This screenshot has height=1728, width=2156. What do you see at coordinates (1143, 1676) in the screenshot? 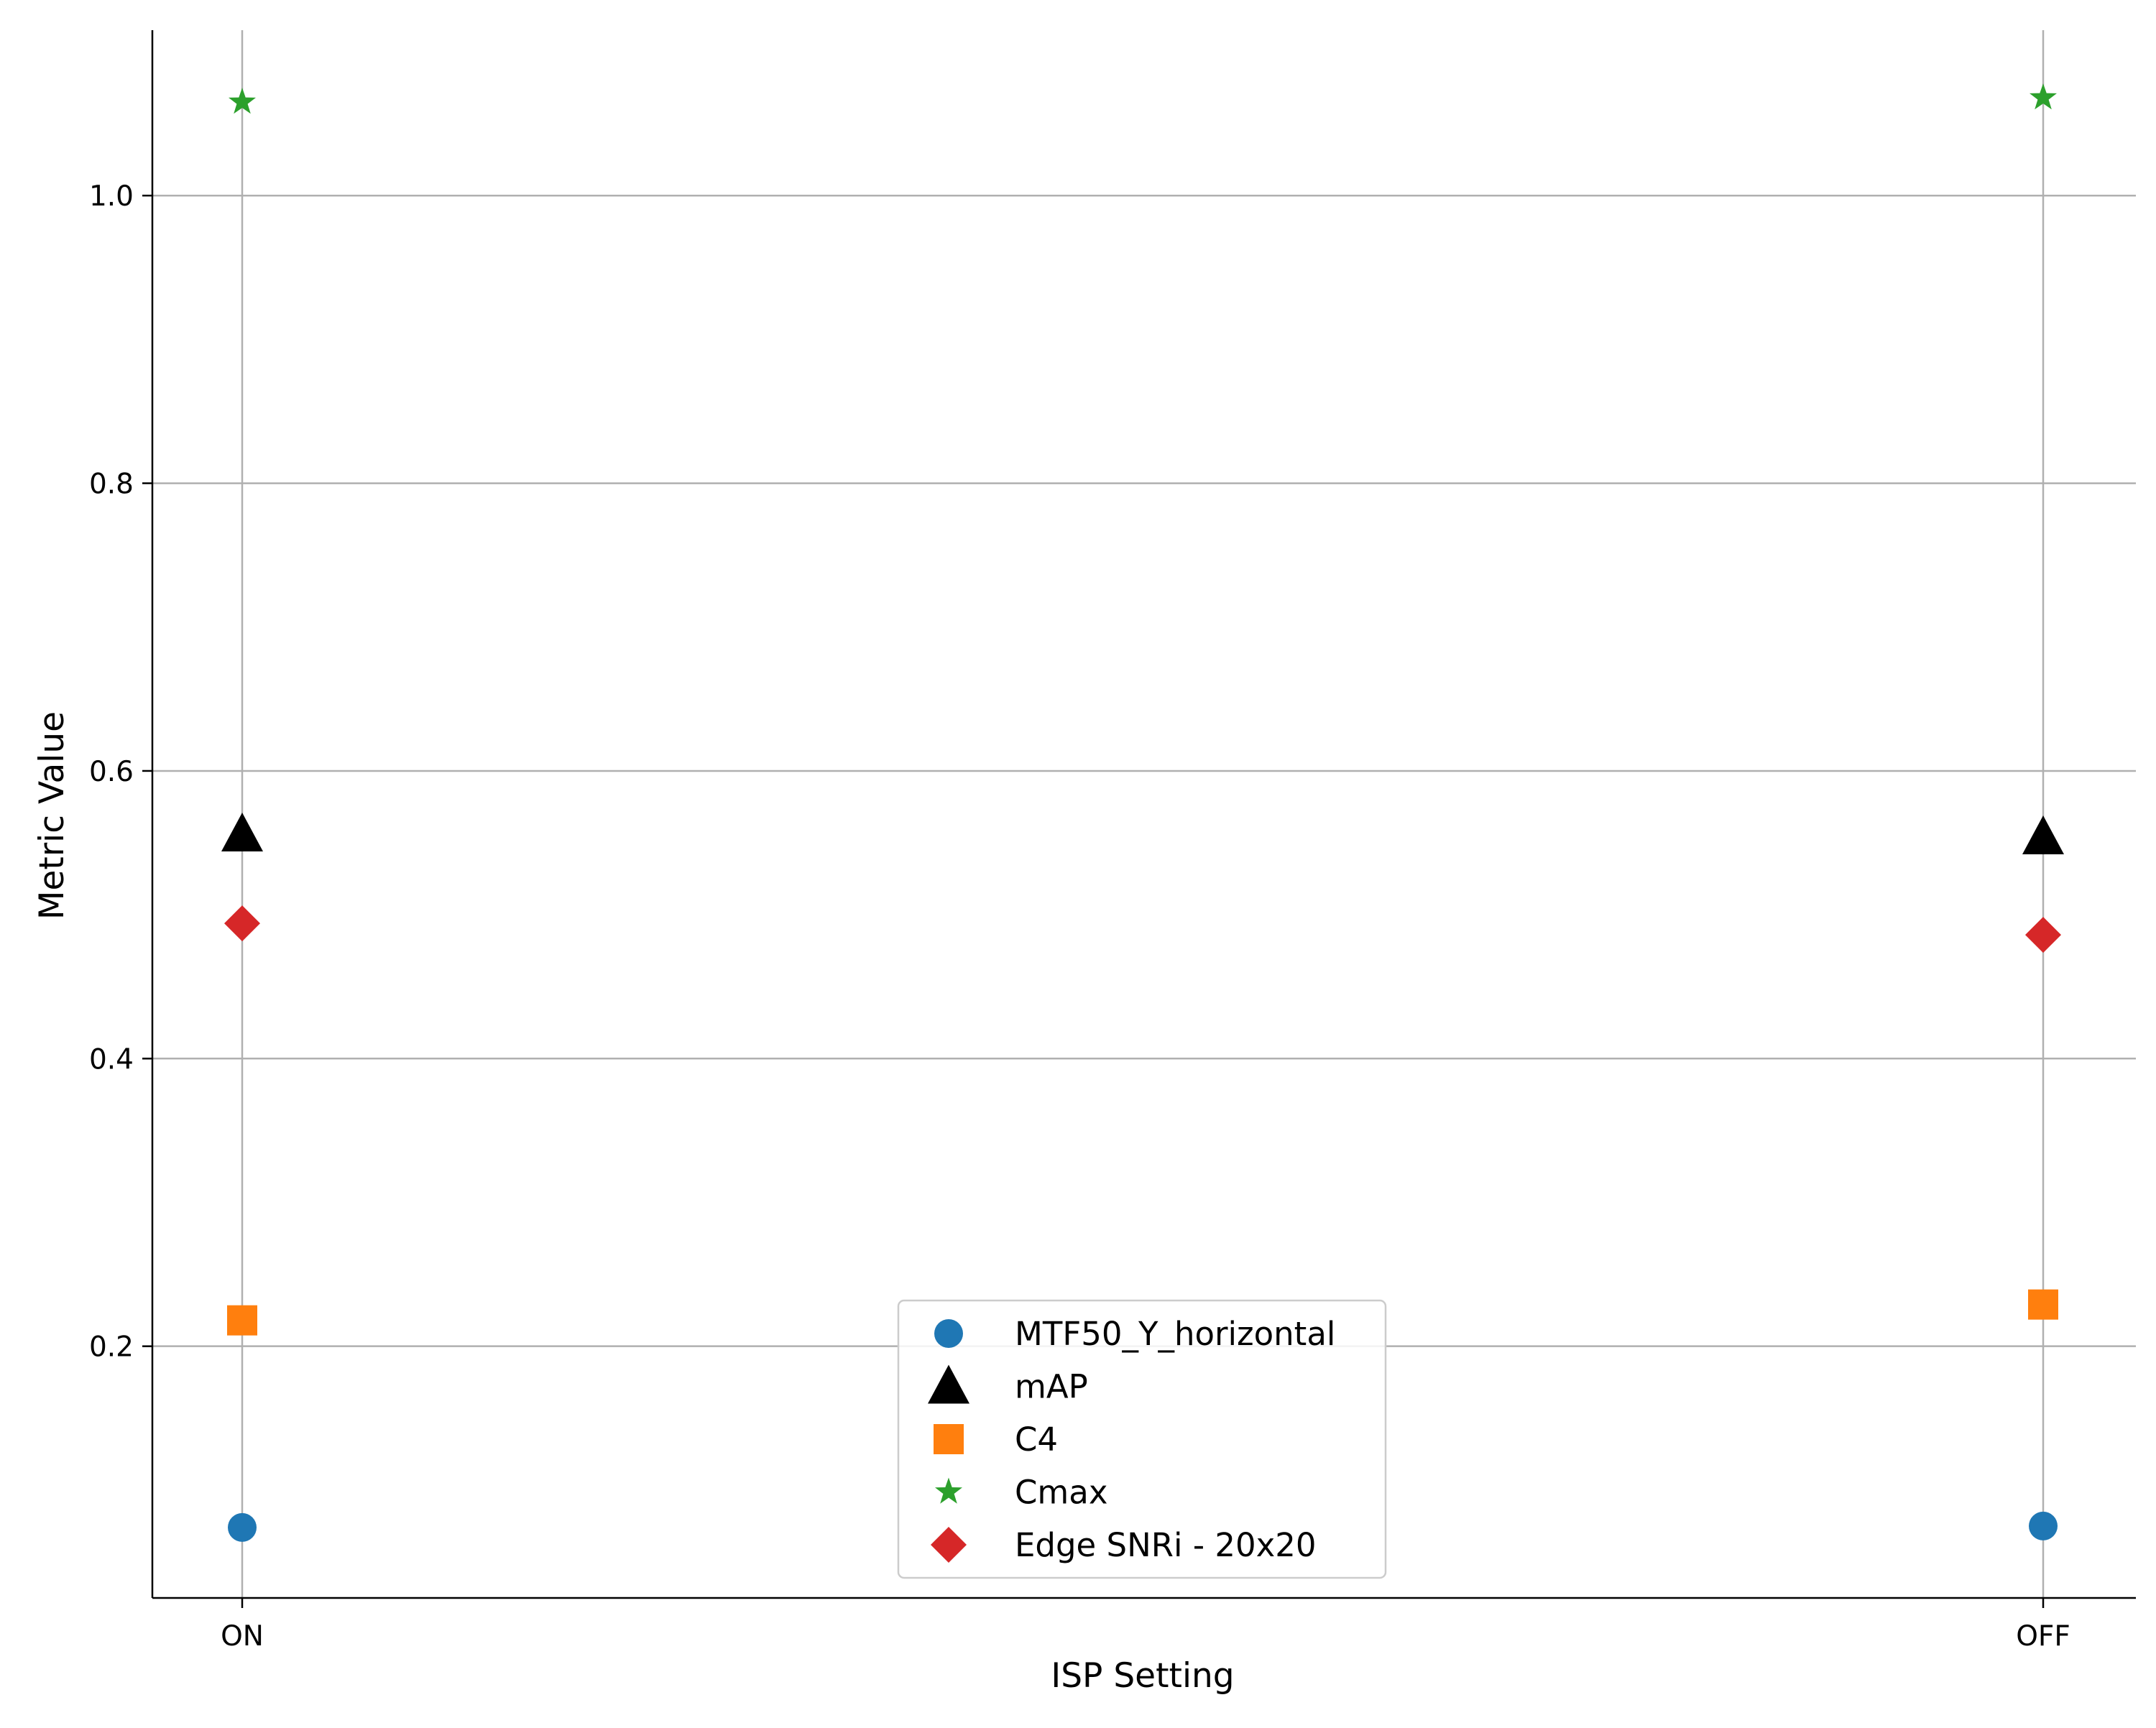
I see `x-axis-label: ISP Setting` at bounding box center [1143, 1676].